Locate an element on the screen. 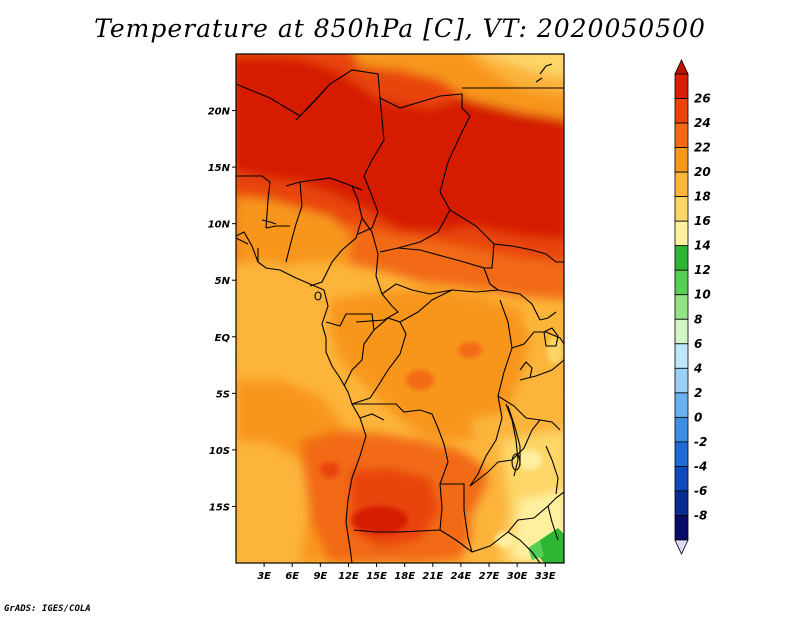 This screenshot has height=618, width=800. colorbar-label: 8 is located at coordinates (698, 319).